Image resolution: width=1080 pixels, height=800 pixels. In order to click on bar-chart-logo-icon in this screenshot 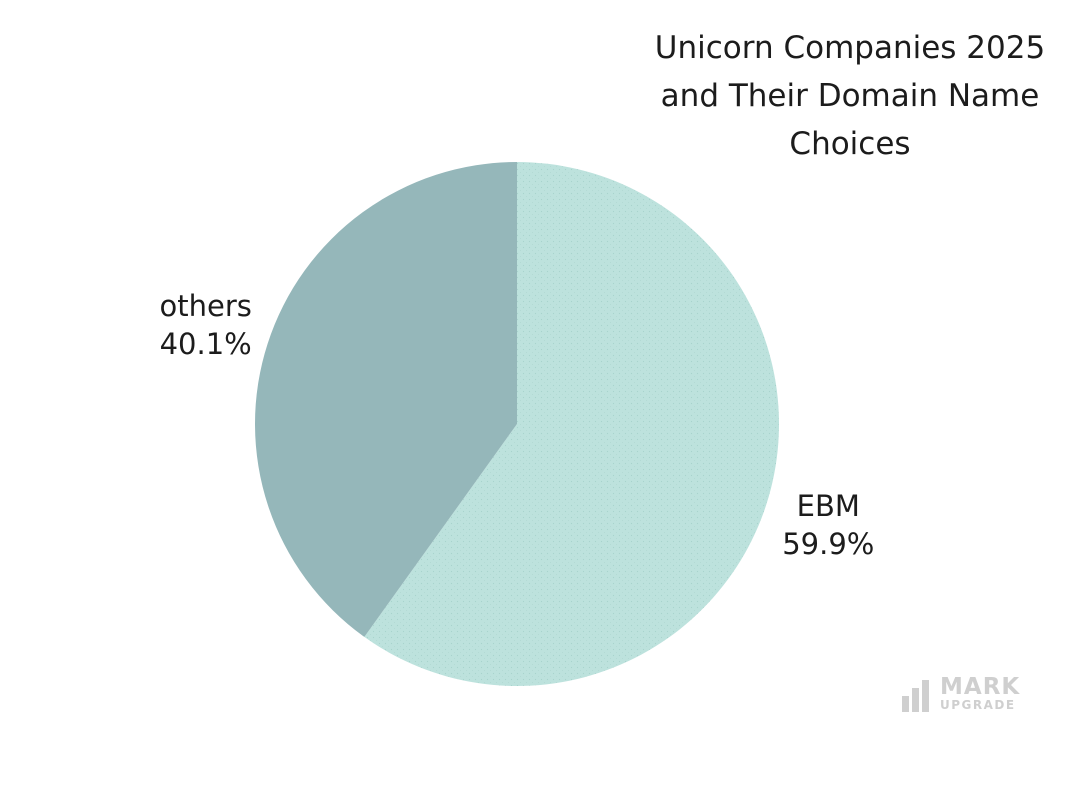, I will do `click(920, 694)`.